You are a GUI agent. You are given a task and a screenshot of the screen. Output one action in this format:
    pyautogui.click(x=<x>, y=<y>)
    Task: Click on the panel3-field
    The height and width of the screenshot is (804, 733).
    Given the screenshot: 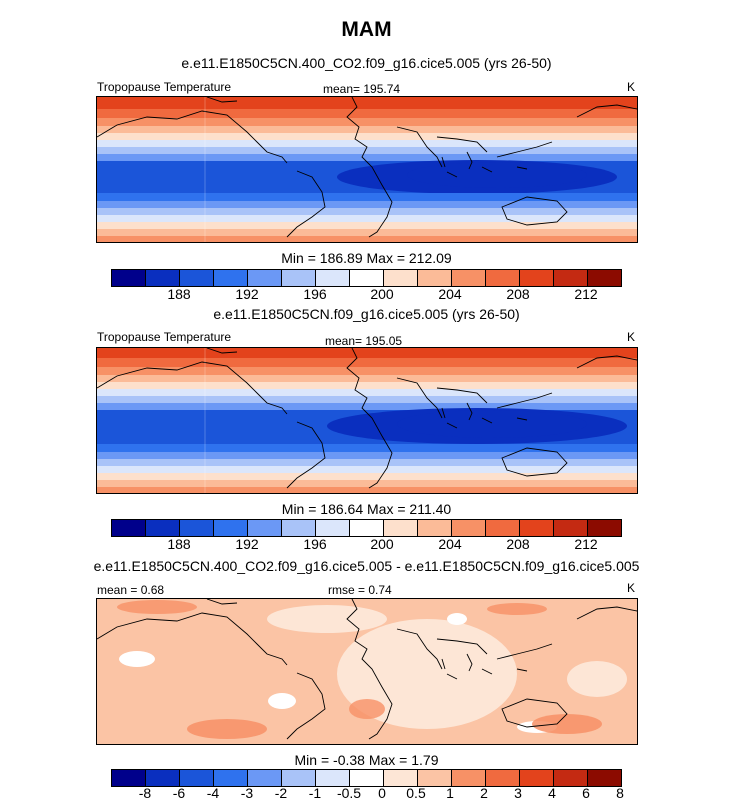 What is the action you would take?
    pyautogui.click(x=367, y=671)
    